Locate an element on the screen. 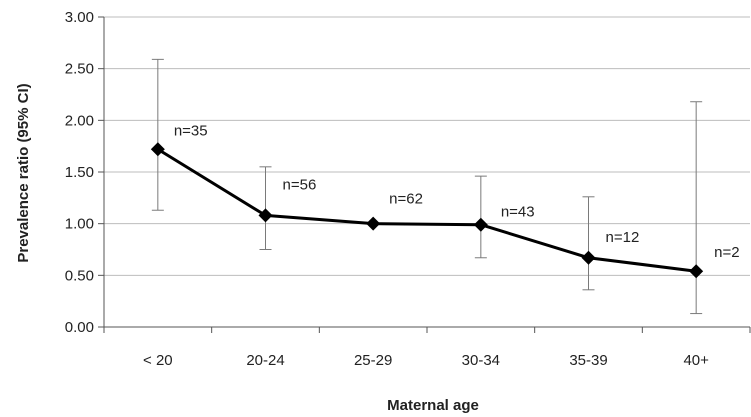 The height and width of the screenshot is (417, 751). y-tick-labels: 0.00 0.50 1.00 1.50 2.00 2.50 3.00 is located at coordinates (79, 172).